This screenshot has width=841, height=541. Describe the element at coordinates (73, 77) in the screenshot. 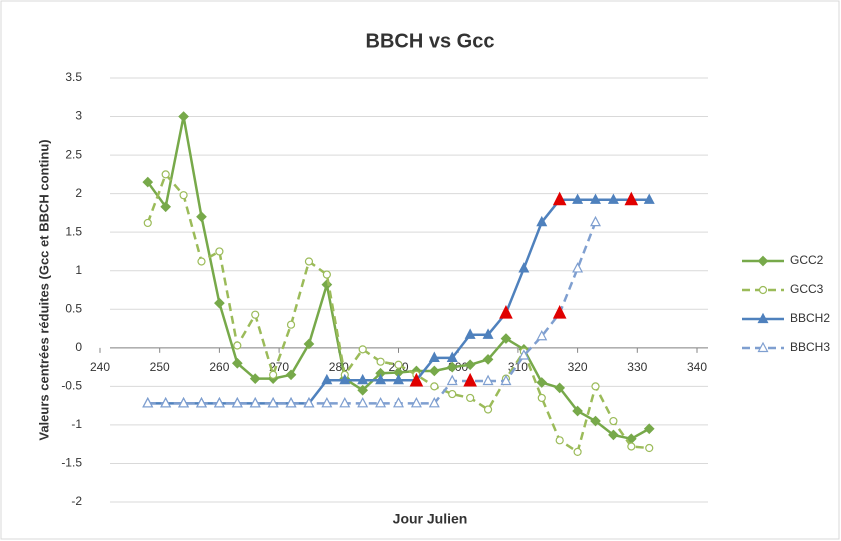

I see `y-tick-label: 3.5` at that location.